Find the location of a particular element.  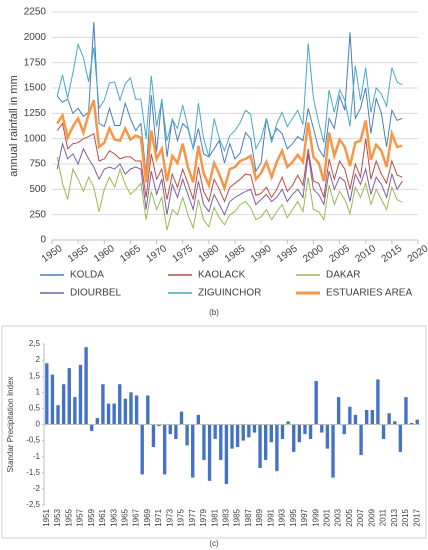

y-tick-label: 500 is located at coordinates (37, 189).